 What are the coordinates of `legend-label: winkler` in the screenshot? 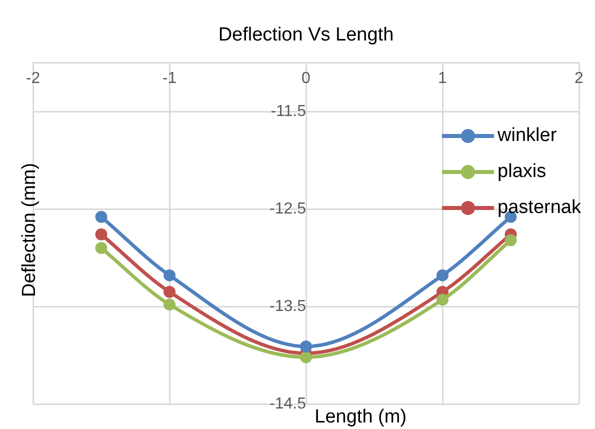 It's located at (527, 136).